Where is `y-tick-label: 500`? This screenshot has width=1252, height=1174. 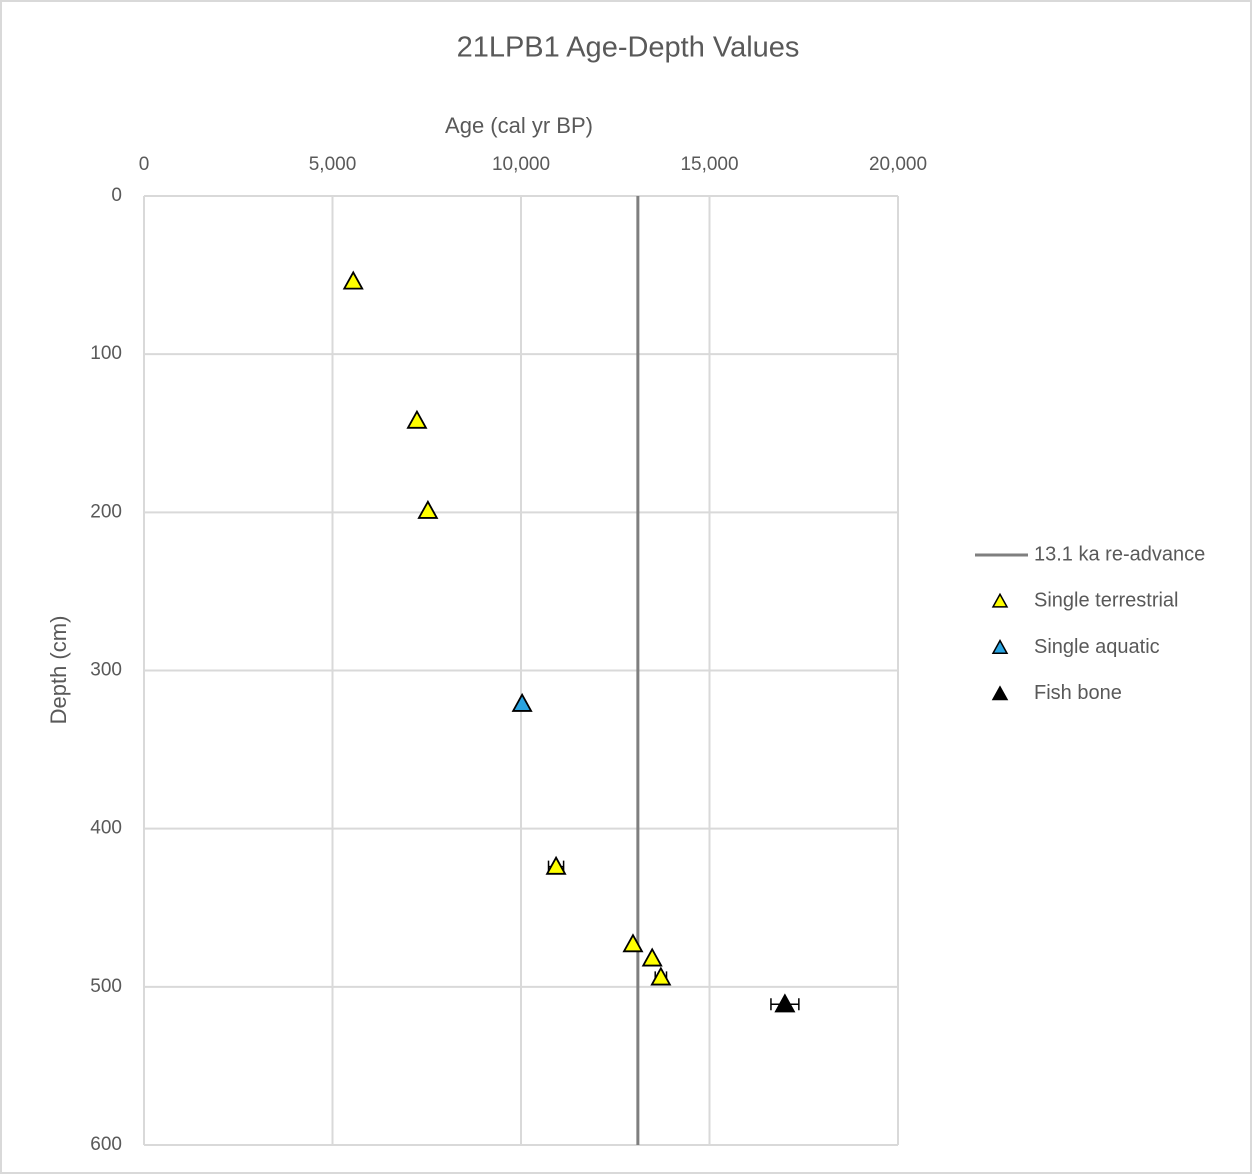 y-tick-label: 500 is located at coordinates (106, 986).